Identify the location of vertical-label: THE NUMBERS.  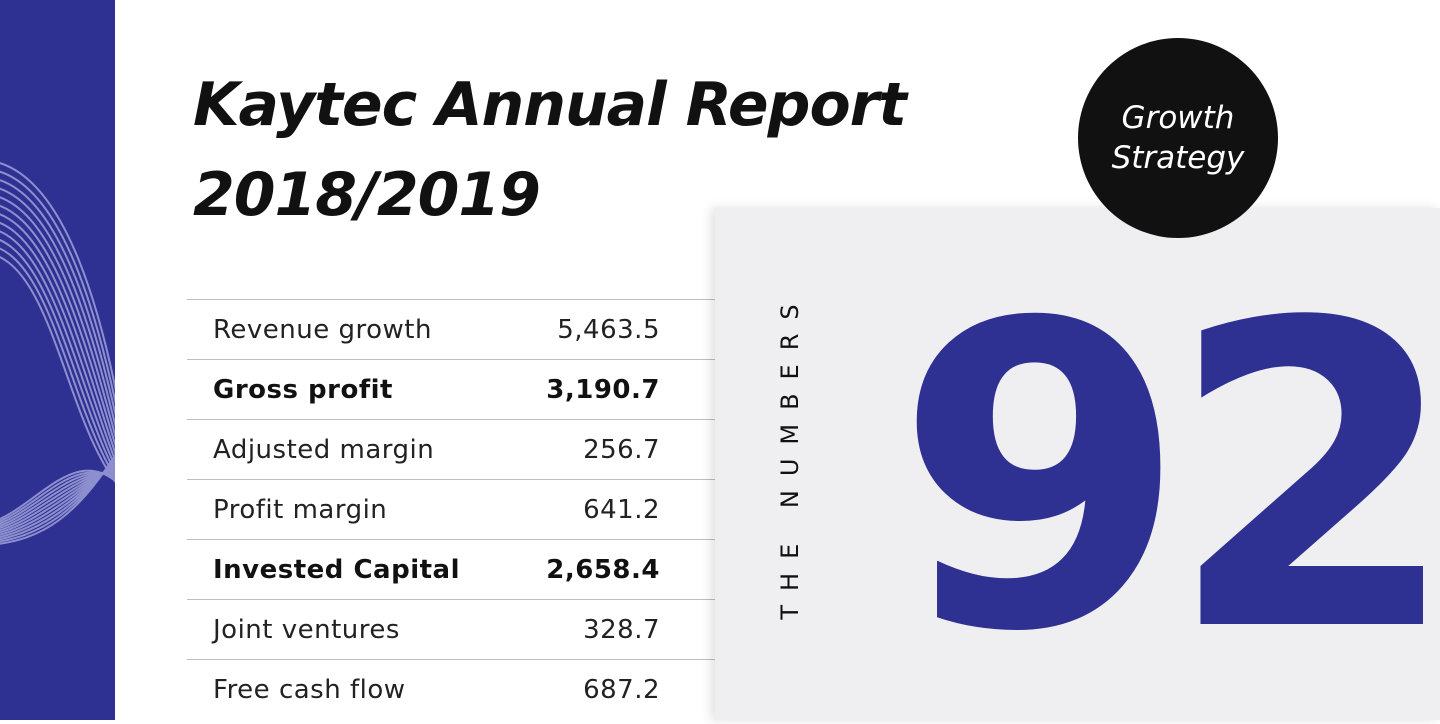
(790, 455).